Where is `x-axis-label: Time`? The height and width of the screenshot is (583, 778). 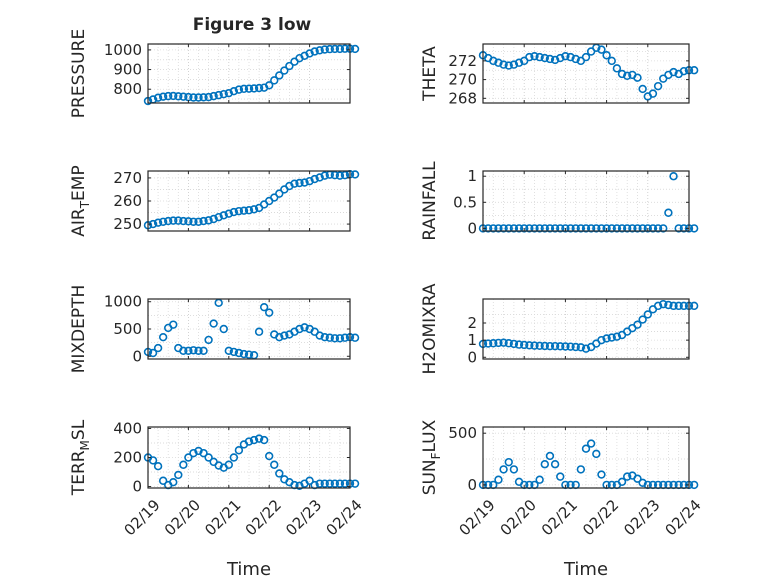 x-axis-label: Time is located at coordinates (585, 569).